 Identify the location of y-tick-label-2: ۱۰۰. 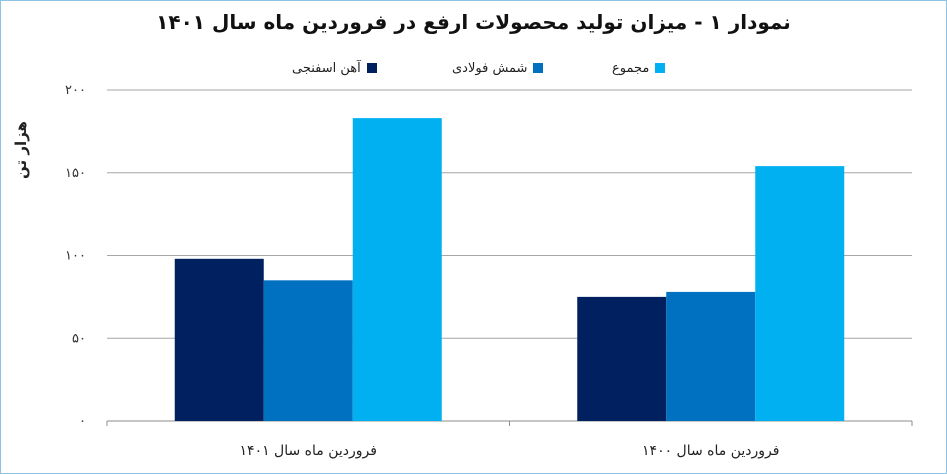
(75, 256).